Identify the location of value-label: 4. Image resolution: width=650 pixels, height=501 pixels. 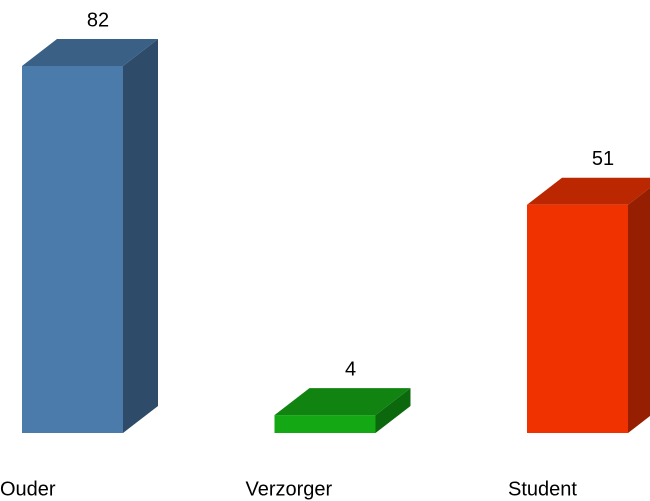
(350, 369).